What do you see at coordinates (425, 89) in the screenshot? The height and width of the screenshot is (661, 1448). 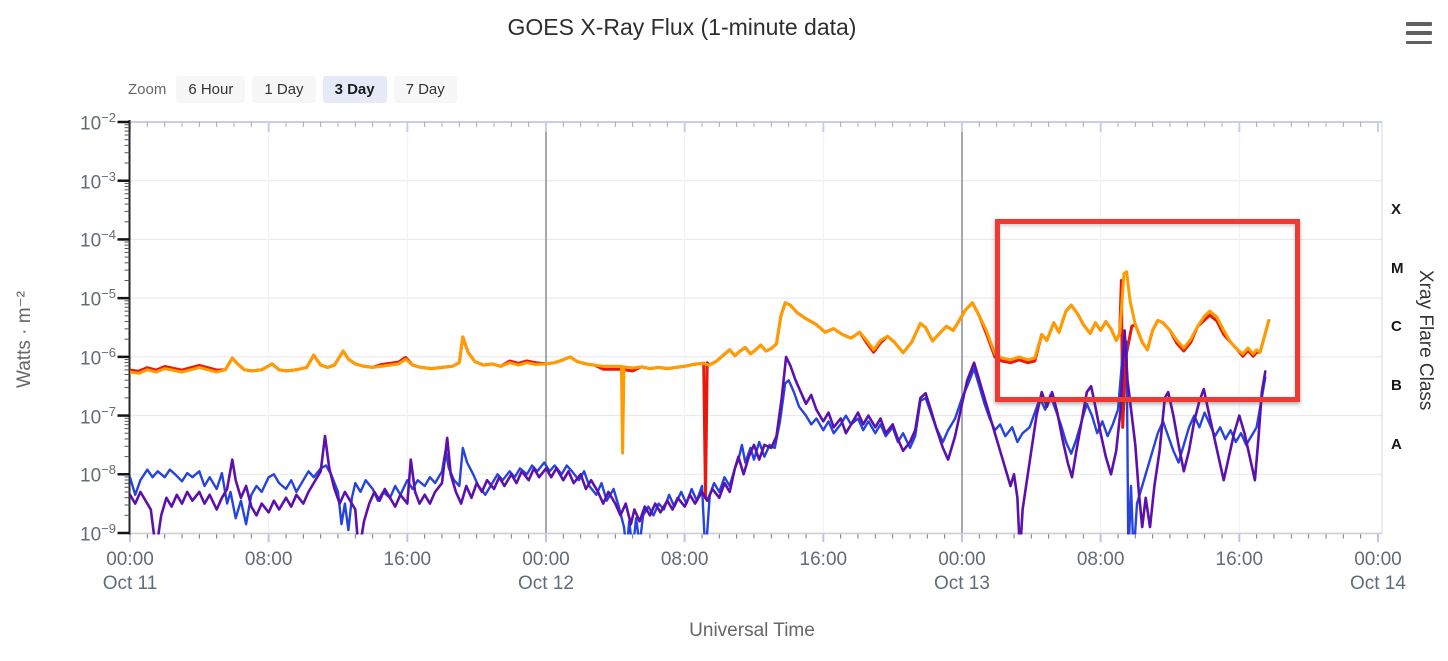 I see `zoom-button-7day: 7 Day` at bounding box center [425, 89].